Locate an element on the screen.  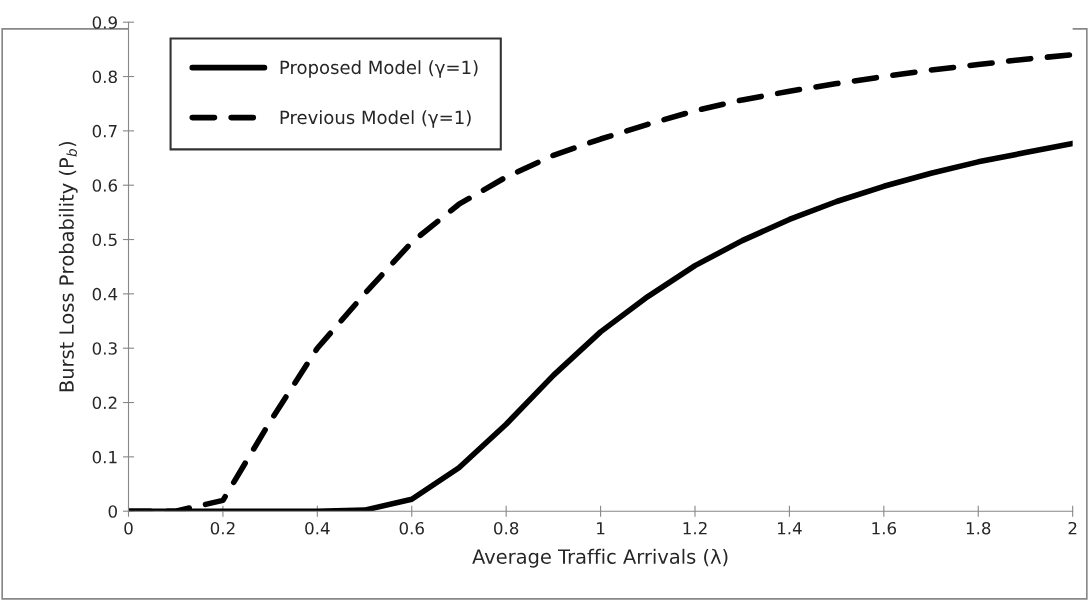
y-tick-label: 0.7 is located at coordinates (104, 131).